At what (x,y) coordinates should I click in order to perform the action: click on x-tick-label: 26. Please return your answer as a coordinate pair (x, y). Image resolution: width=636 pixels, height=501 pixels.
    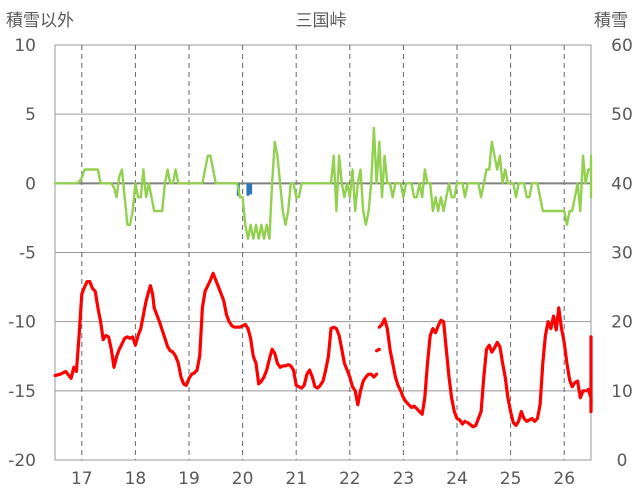
    Looking at the image, I should click on (564, 479).